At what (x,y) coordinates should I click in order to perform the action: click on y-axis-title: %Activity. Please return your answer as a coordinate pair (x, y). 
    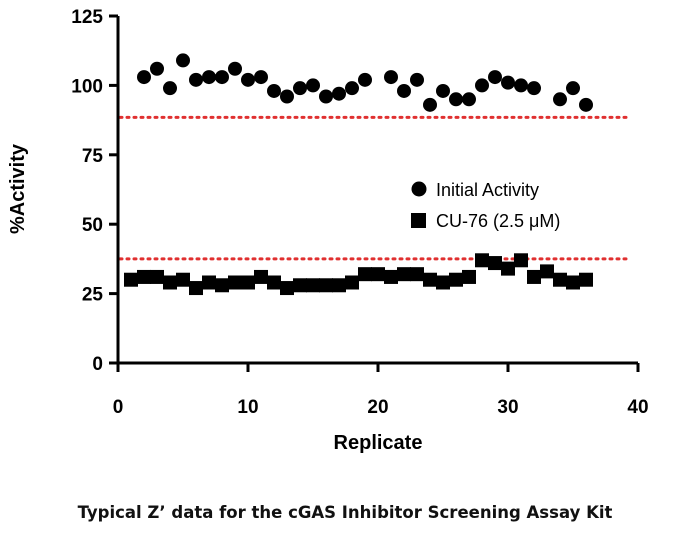
    Looking at the image, I should click on (18, 188).